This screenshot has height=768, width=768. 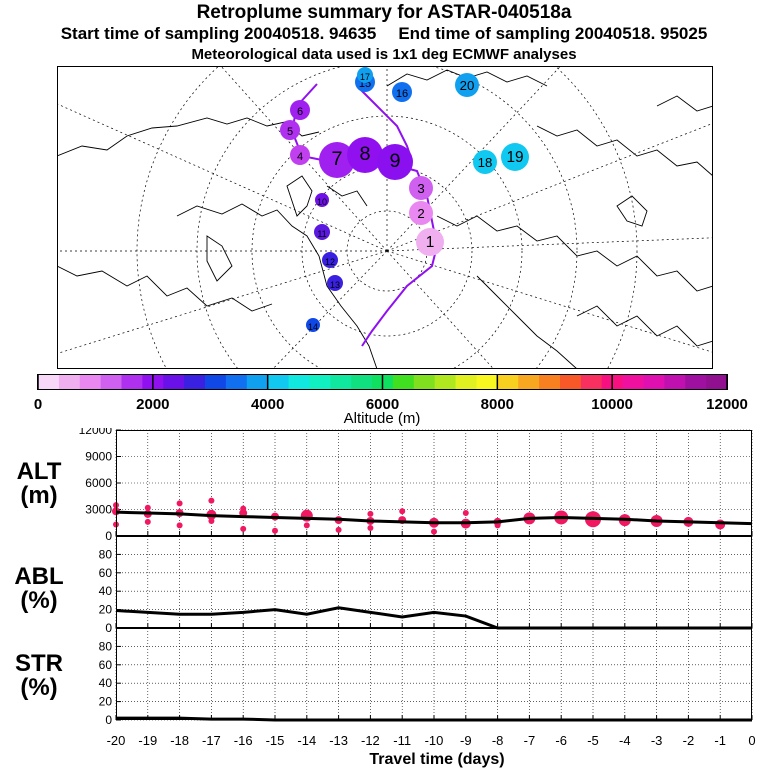 I want to click on map-marker-label-18: 18, so click(x=485, y=162).